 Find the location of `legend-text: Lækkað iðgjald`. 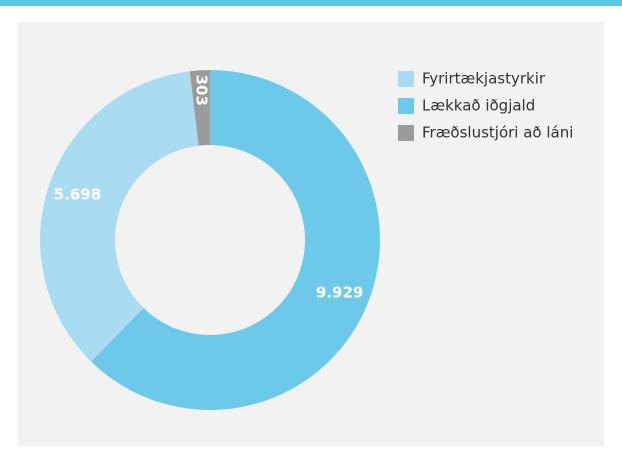

legend-text: Lækkað iðgjald is located at coordinates (478, 106).